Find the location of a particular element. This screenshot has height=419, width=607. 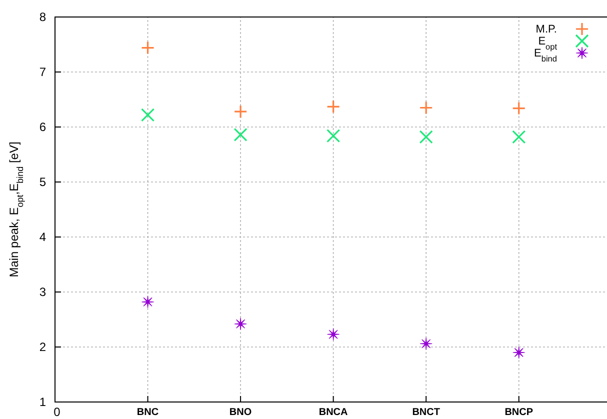

x-tick-label: BNC is located at coordinates (147, 412).